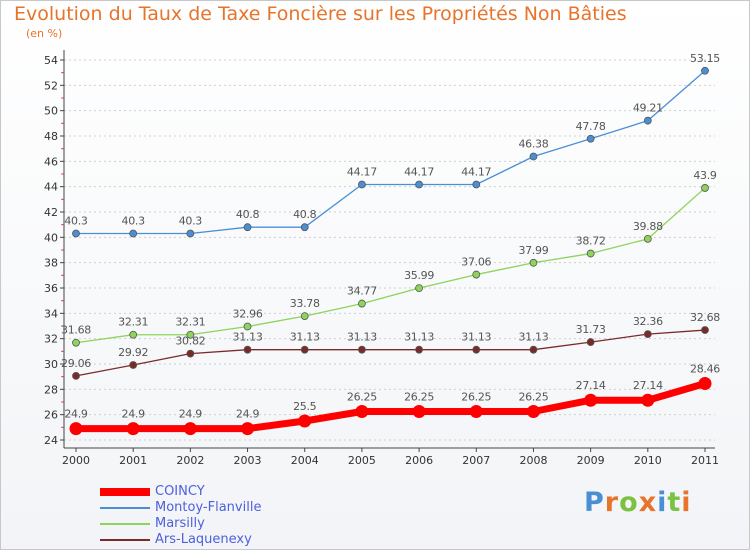 This screenshot has width=750, height=550. I want to click on x-tick-label: 2001, so click(133, 460).